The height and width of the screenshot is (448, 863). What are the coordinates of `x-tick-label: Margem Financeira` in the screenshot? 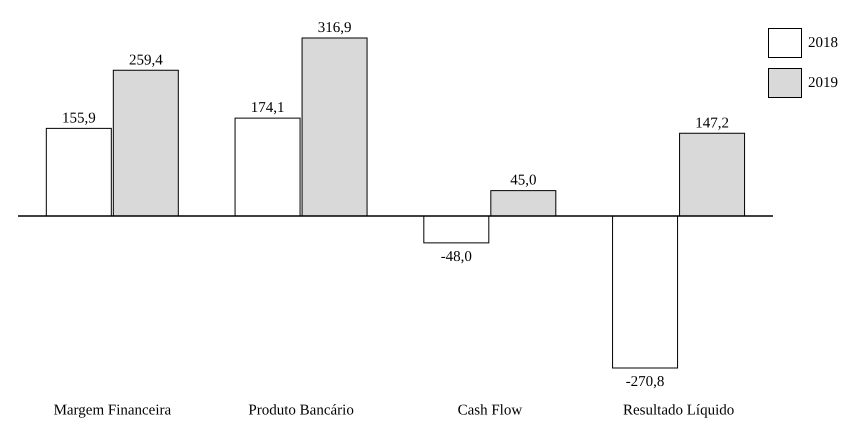 It's located at (113, 410).